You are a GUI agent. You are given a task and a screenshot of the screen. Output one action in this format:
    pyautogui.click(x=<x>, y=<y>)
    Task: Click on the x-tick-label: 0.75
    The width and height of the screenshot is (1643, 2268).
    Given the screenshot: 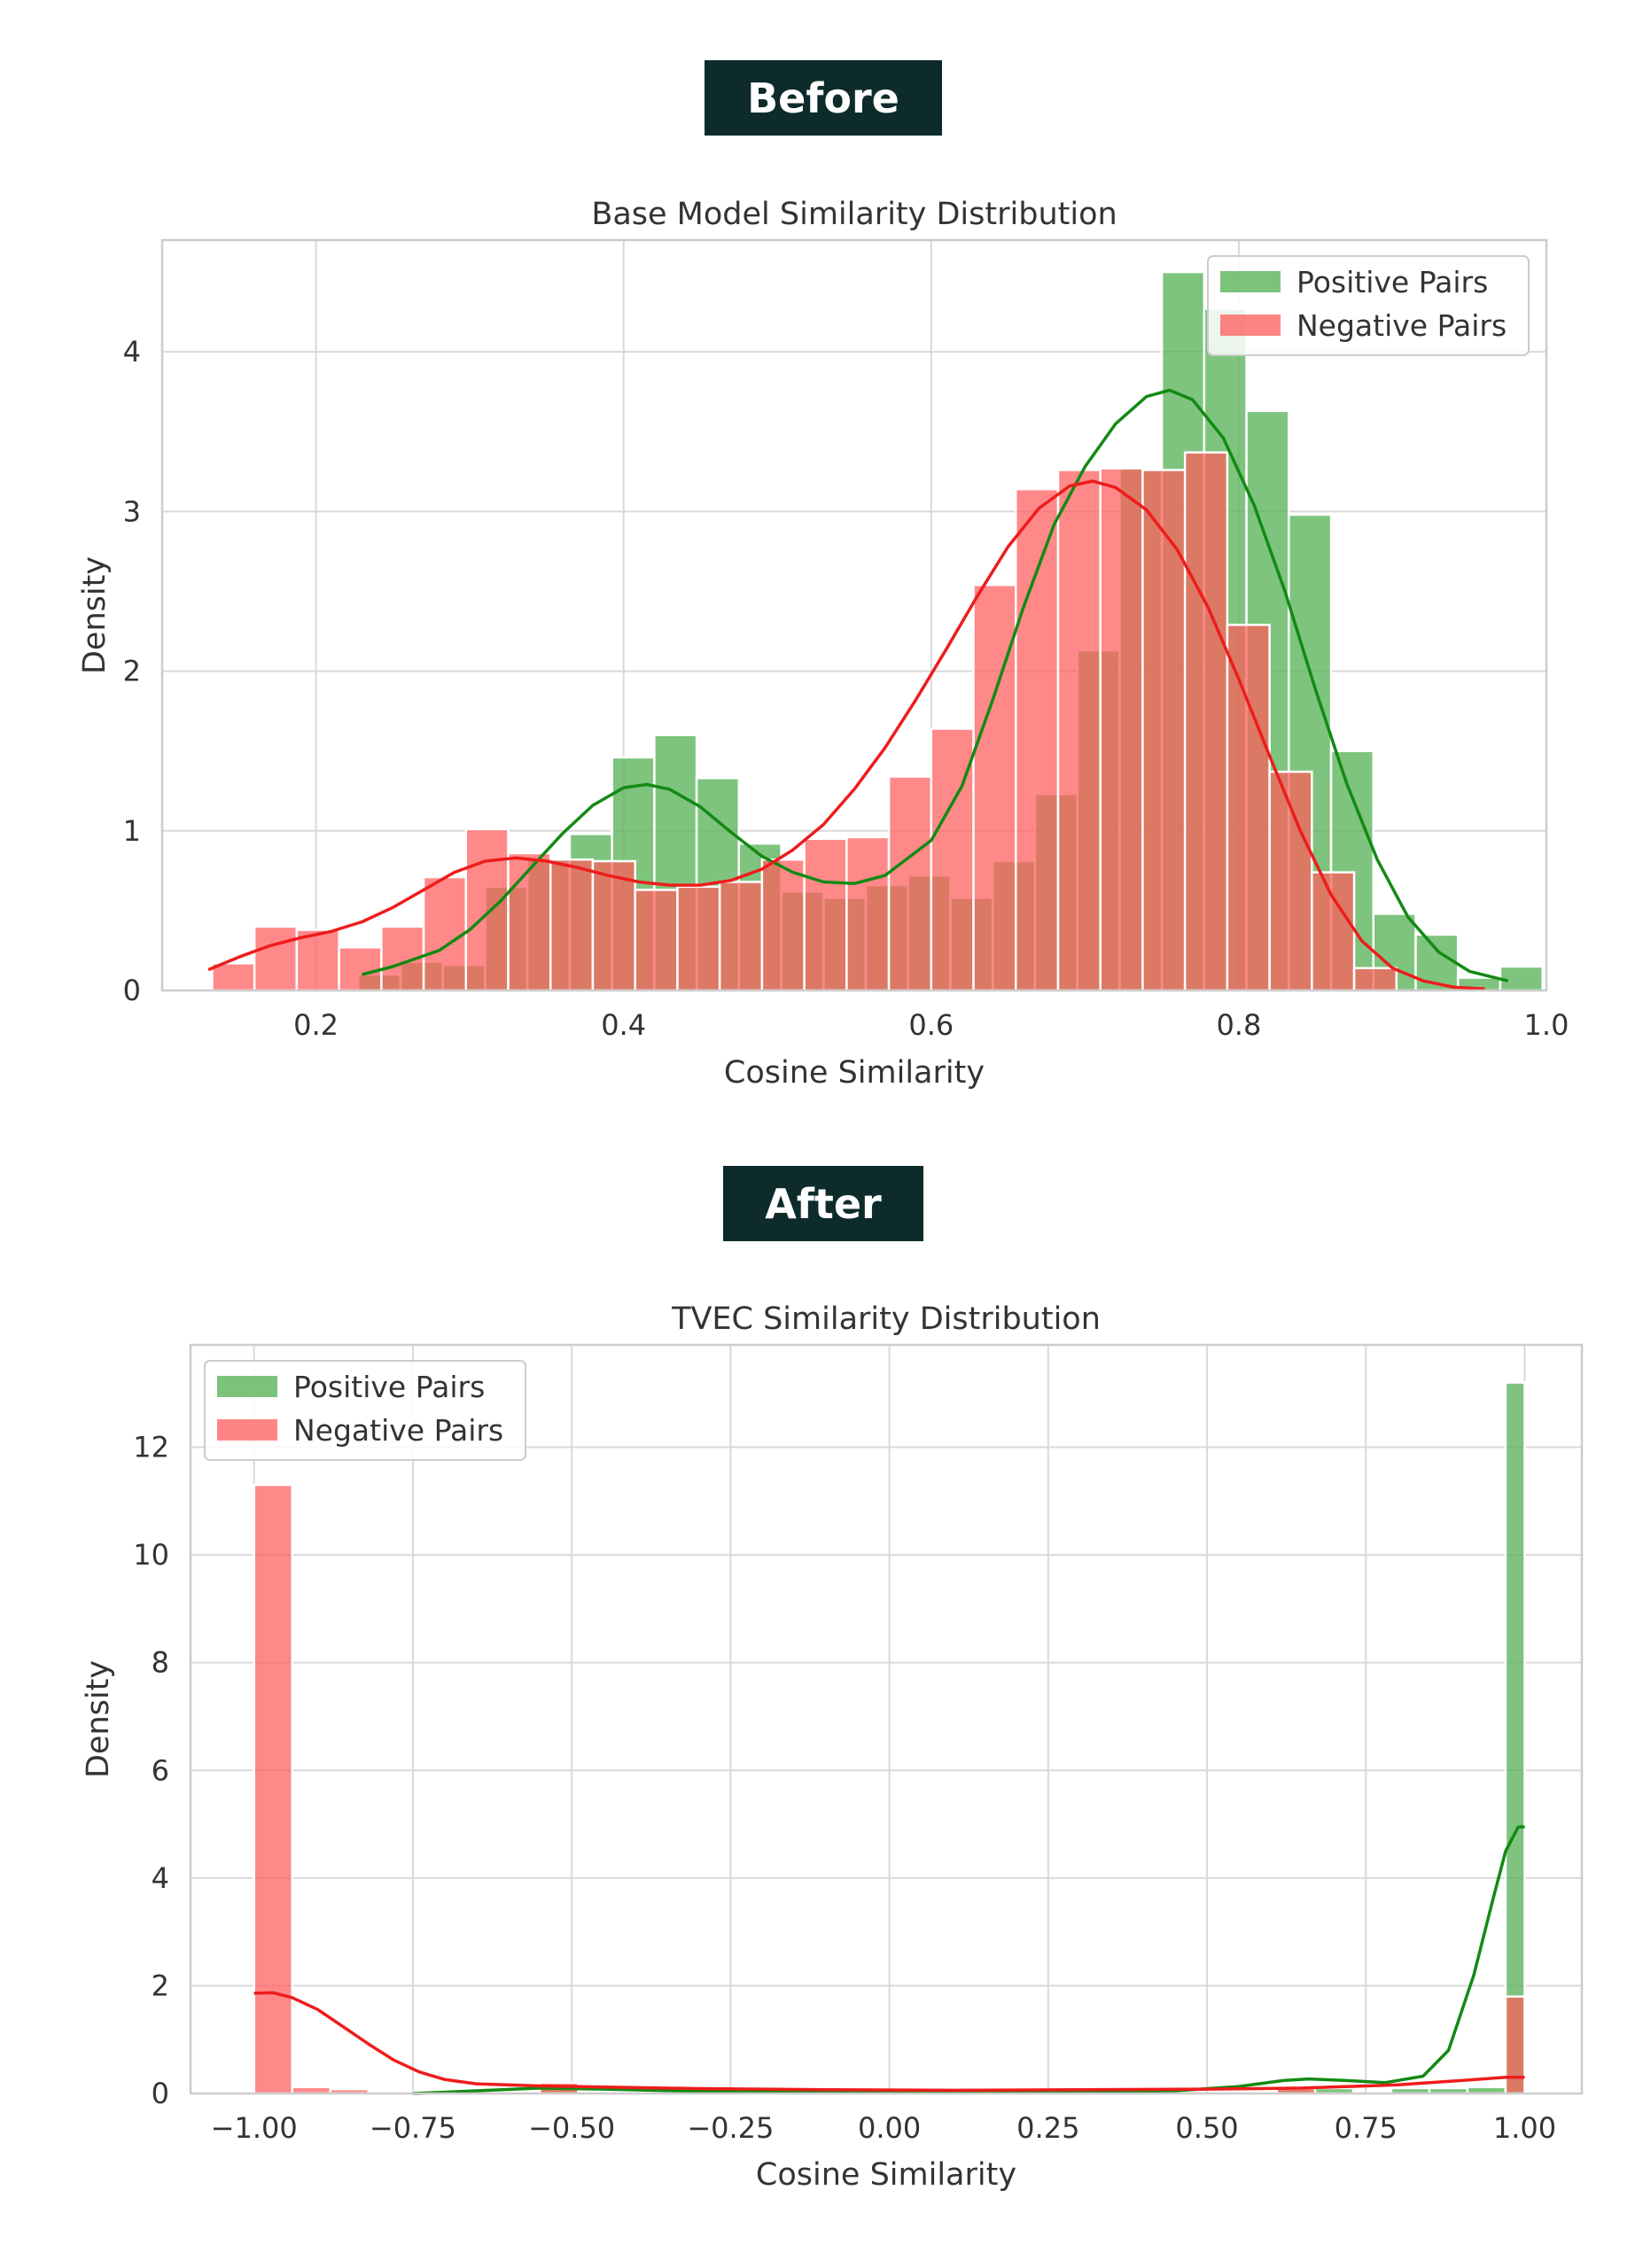 What is the action you would take?
    pyautogui.click(x=1366, y=2128)
    